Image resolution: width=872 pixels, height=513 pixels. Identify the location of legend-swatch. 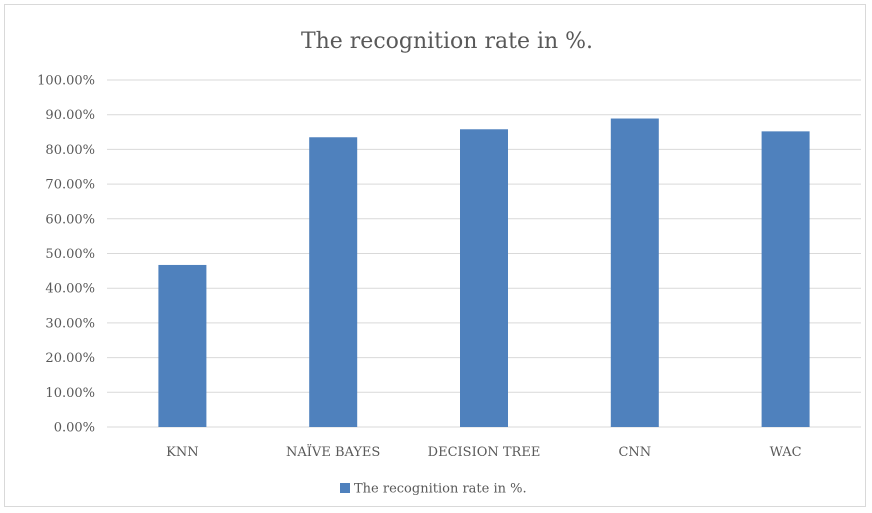
(345, 488).